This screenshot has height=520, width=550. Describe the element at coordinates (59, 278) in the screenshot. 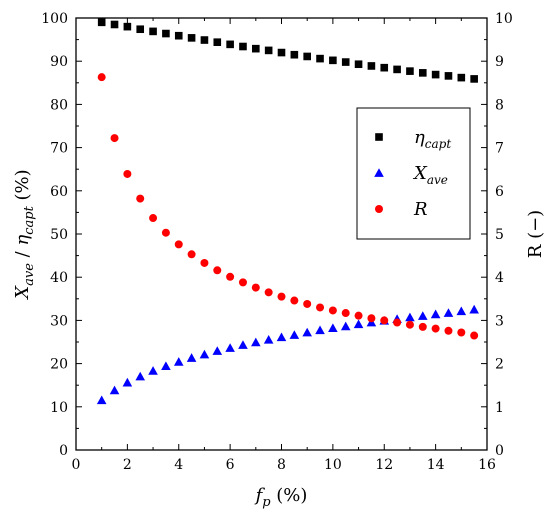

I see `y-left-tick-label: 40` at that location.